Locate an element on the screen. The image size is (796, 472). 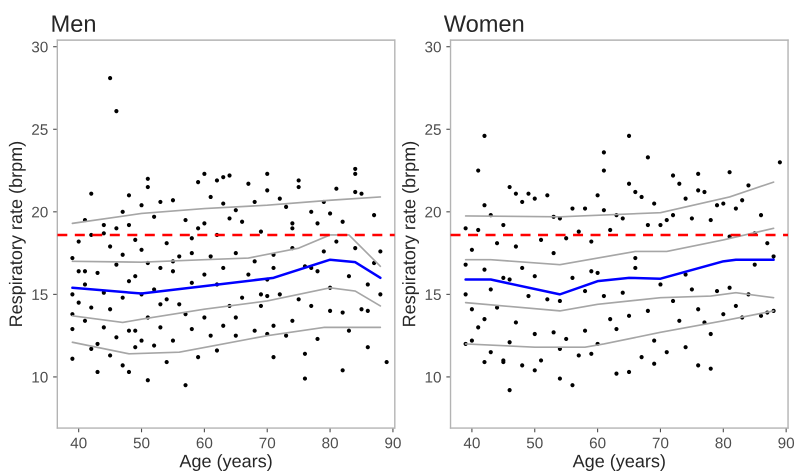
chart-title: Women is located at coordinates (484, 24).